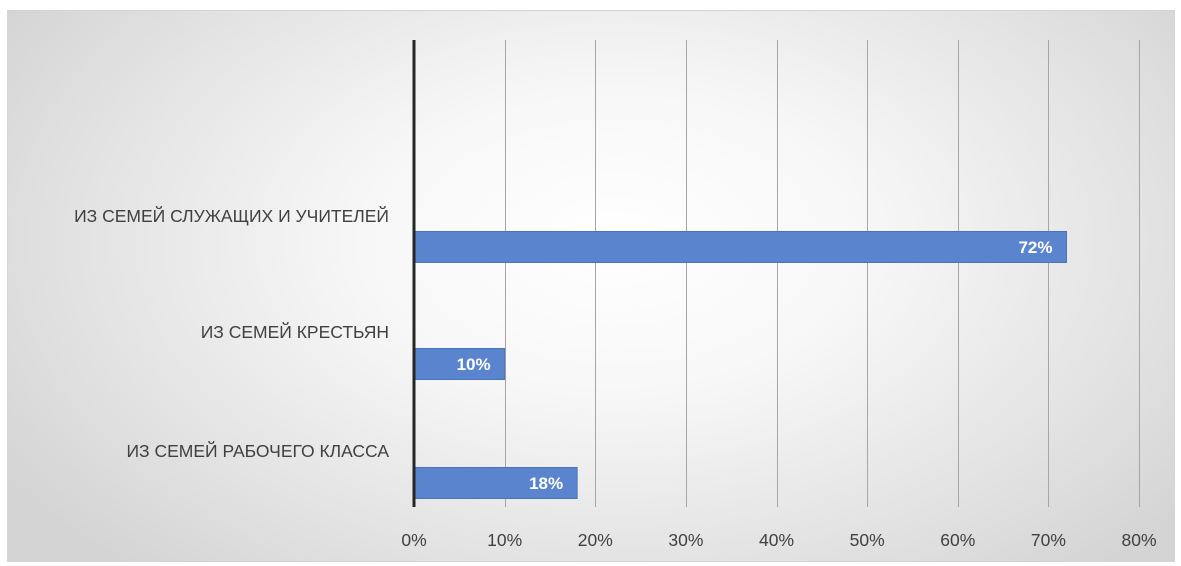  What do you see at coordinates (257, 450) in the screenshot?
I see `category-label: ИЗ СЕМЕЙ РАБОЧЕГО КЛАССА` at bounding box center [257, 450].